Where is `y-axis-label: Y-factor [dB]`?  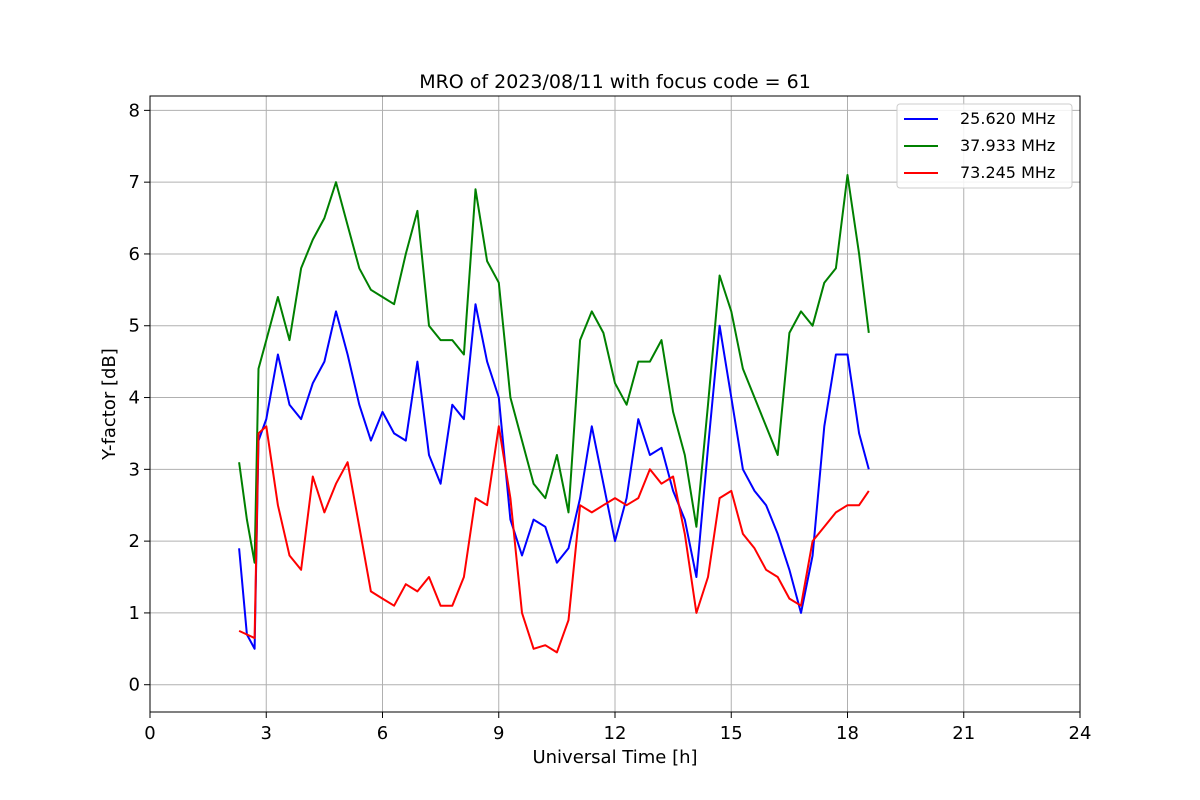
y-axis-label: Y-factor [dB] is located at coordinates (109, 404).